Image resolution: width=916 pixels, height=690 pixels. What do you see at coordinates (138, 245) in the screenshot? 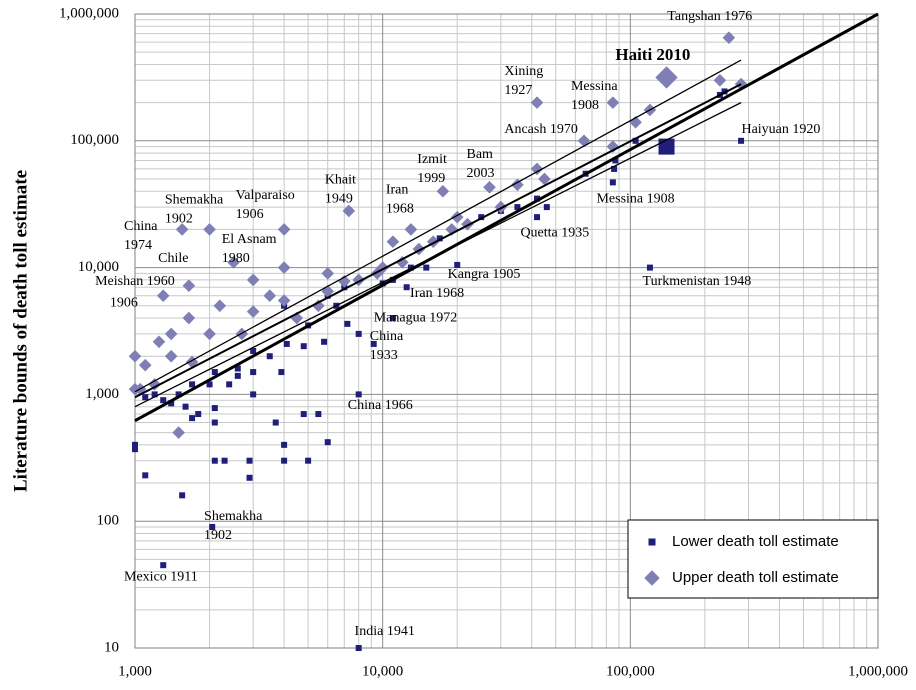
I see `annotation: 1974` at bounding box center [138, 245].